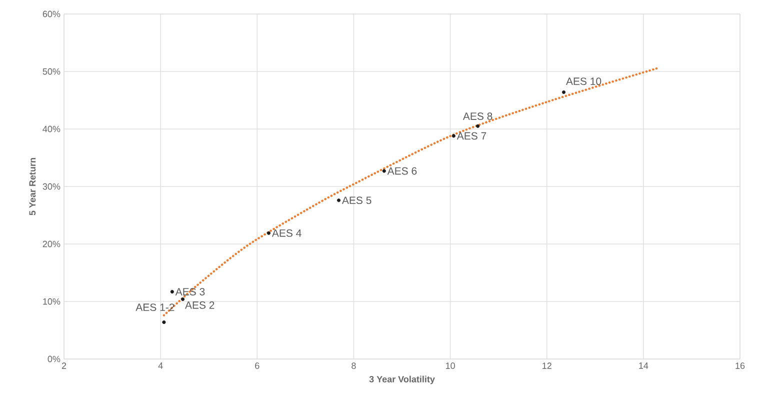 The height and width of the screenshot is (405, 760). What do you see at coordinates (643, 365) in the screenshot?
I see `x-tick-label: 14` at bounding box center [643, 365].